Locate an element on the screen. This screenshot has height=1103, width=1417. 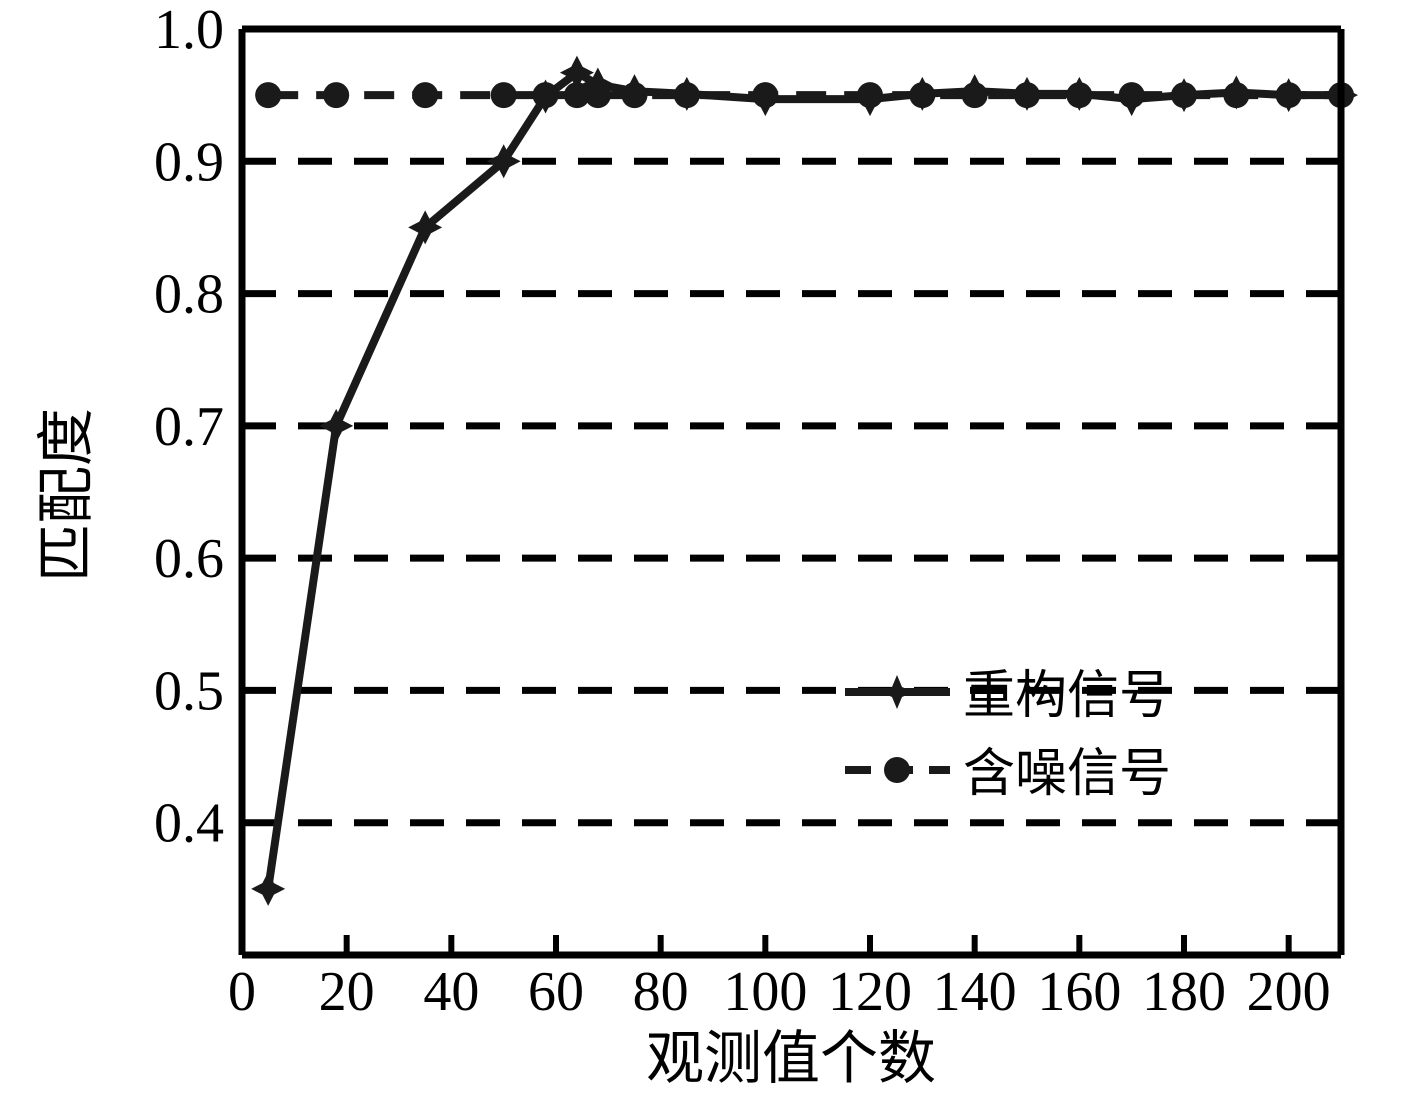
x-tick-label: 60 is located at coordinates (556, 992).